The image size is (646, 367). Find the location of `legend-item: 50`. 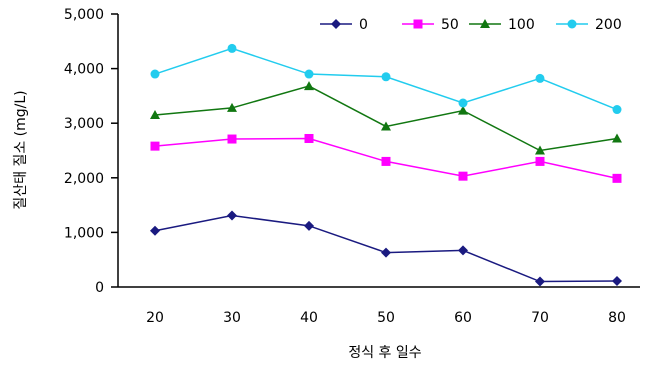

legend-item: 50 is located at coordinates (430, 25).